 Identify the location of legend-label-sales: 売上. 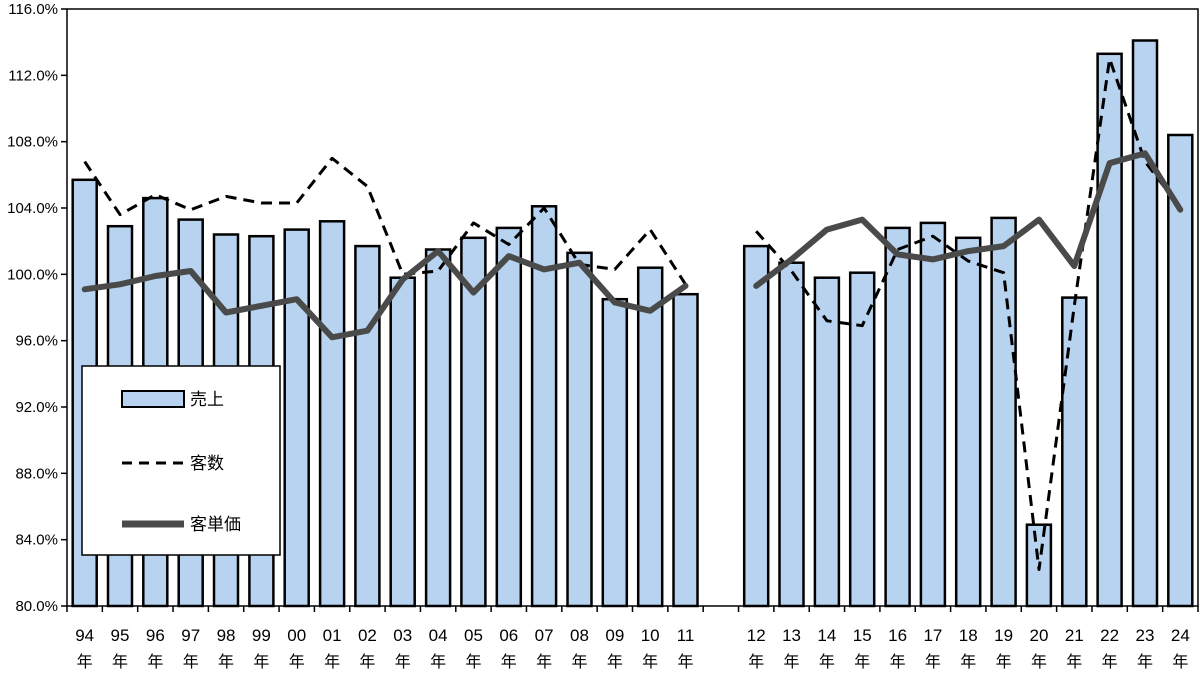
(207, 400).